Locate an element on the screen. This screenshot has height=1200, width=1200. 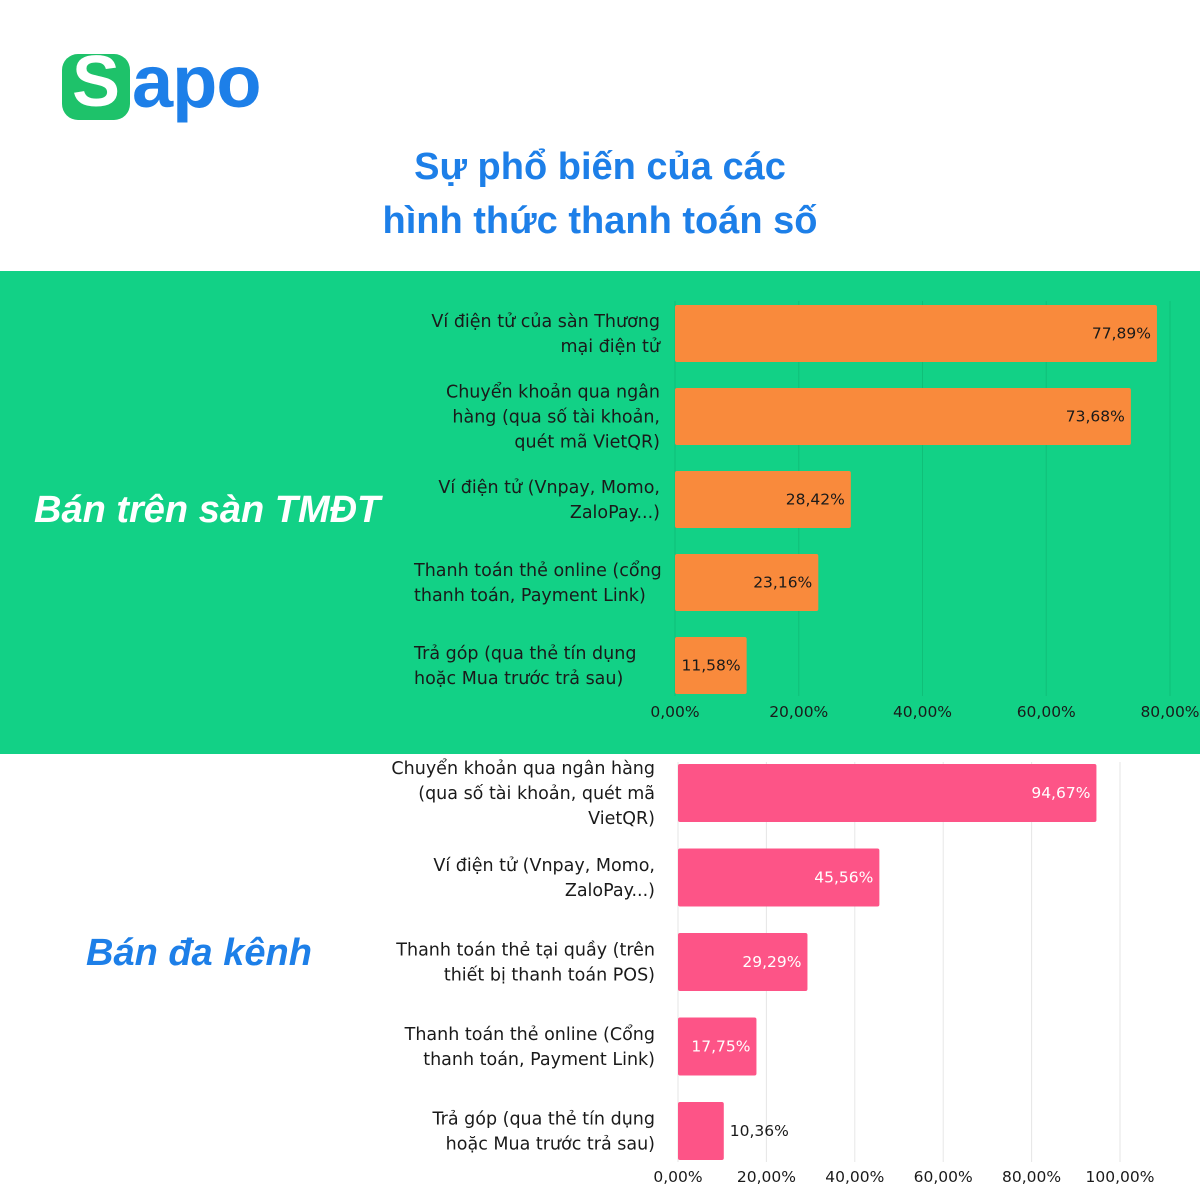
data-label: 77,89% is located at coordinates (1121, 334).